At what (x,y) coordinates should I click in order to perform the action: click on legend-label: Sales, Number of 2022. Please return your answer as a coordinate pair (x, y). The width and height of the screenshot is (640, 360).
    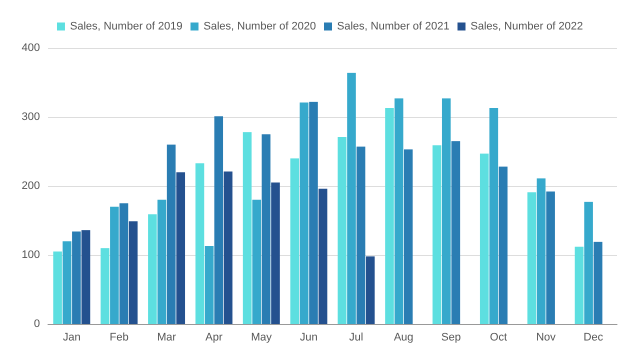
    Looking at the image, I should click on (527, 26).